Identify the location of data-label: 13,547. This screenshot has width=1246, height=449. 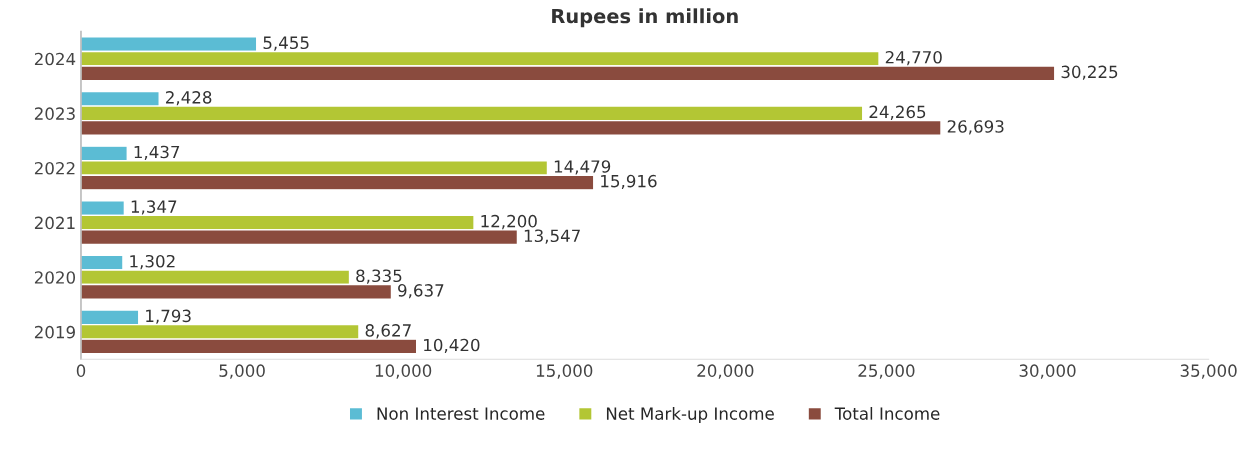
(552, 236).